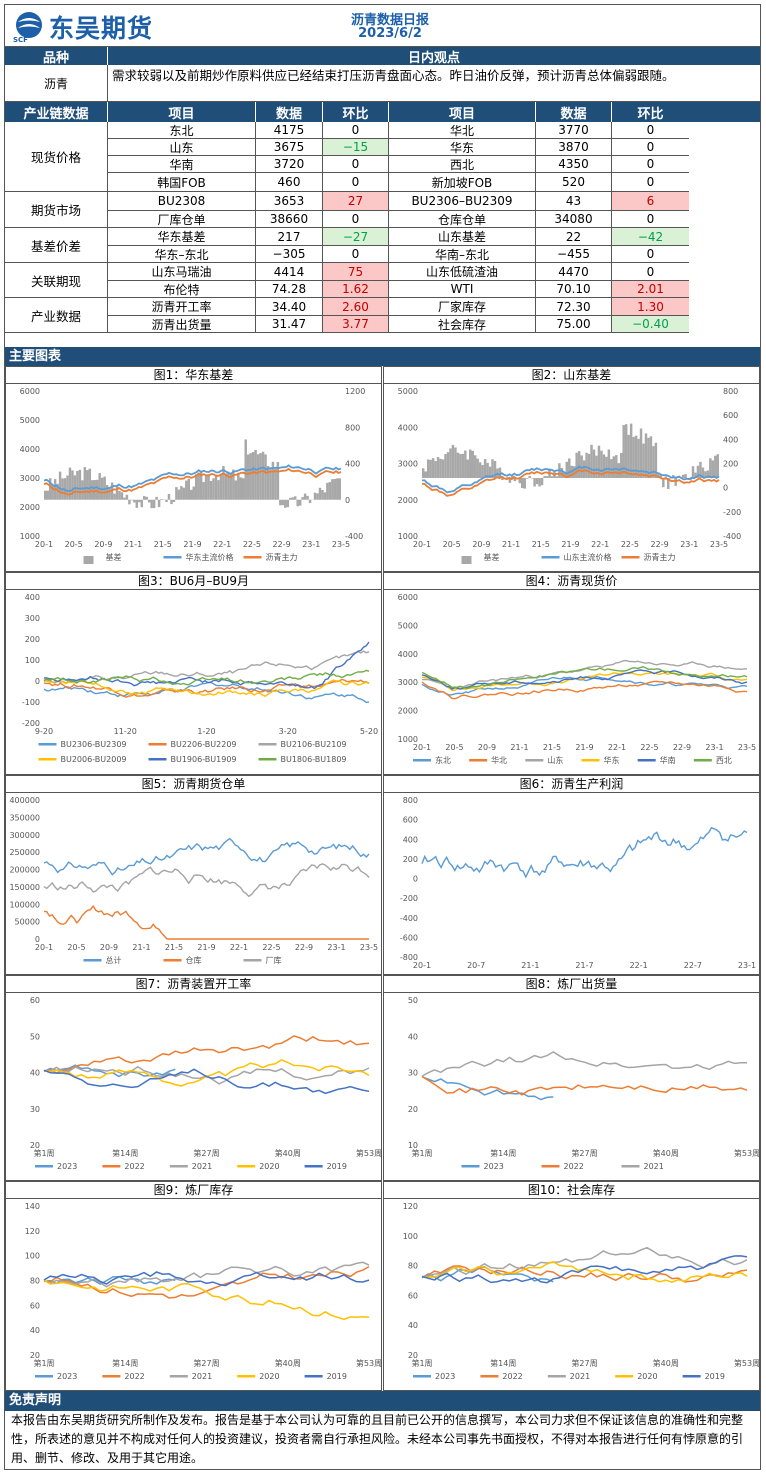  I want to click on y2-tick-label: 1200, so click(355, 391).